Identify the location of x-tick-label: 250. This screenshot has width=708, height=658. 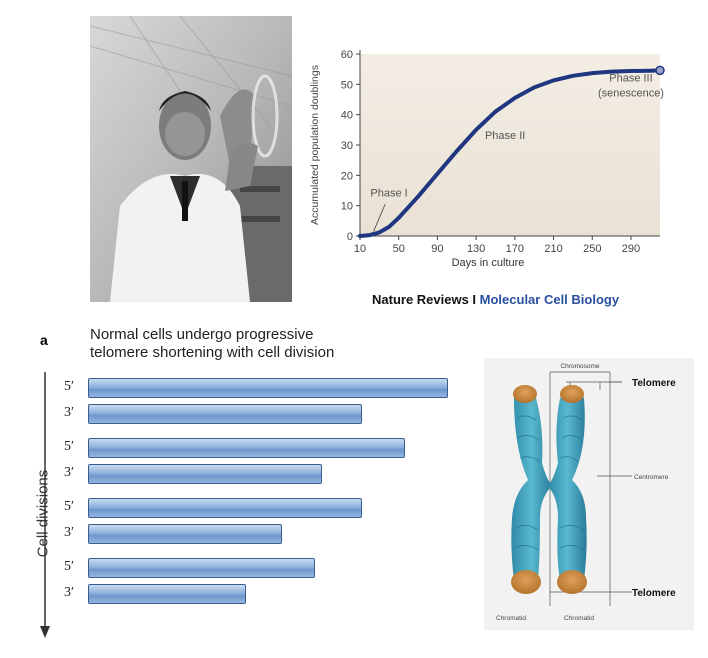
(592, 249).